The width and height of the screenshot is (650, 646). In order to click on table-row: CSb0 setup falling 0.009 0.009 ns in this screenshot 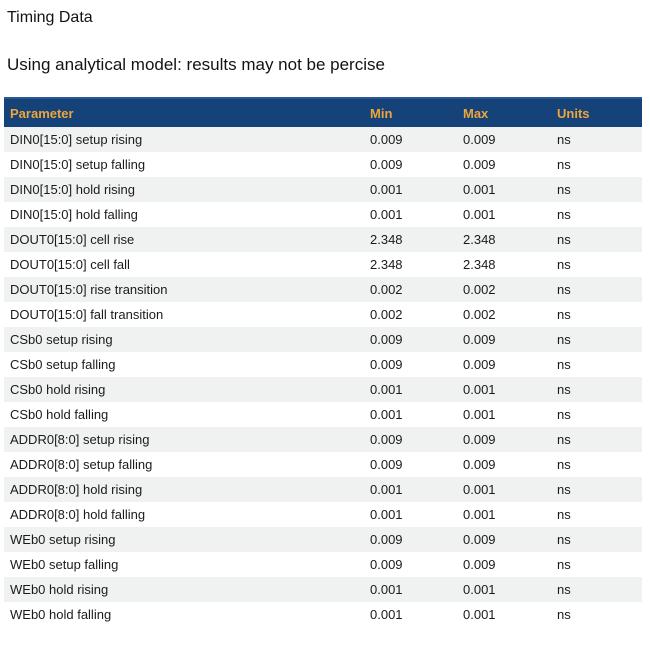, I will do `click(323, 364)`.